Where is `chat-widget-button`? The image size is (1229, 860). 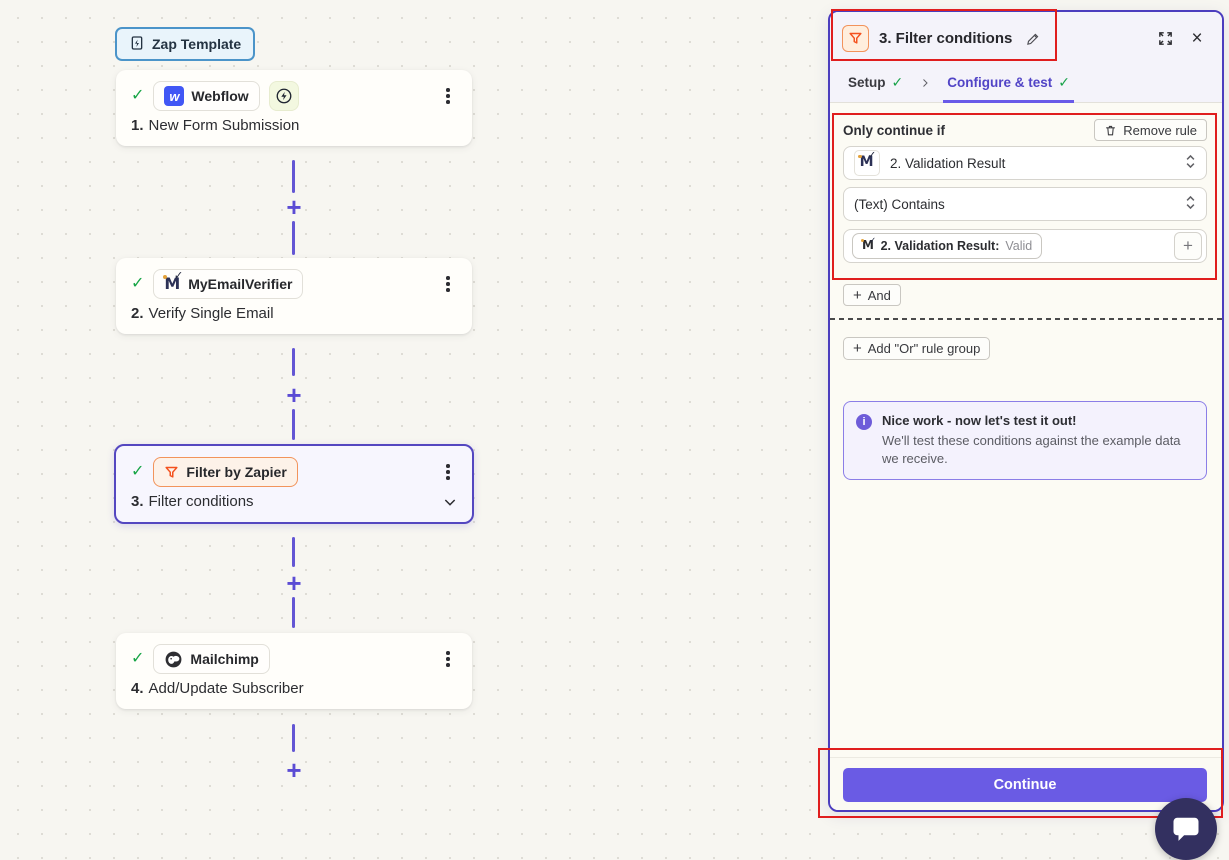
chat-widget-button is located at coordinates (1186, 829).